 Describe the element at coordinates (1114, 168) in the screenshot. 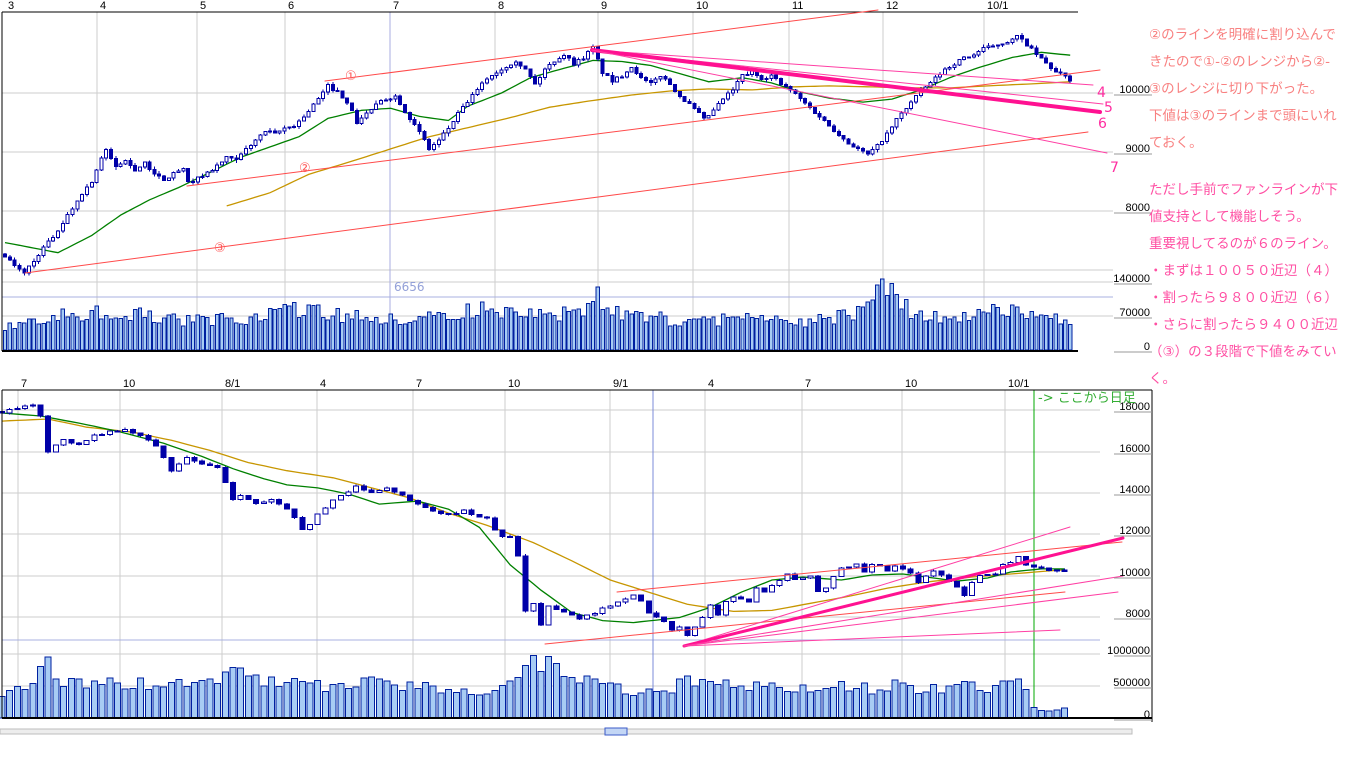

I see `daily-chart-label: 7` at that location.